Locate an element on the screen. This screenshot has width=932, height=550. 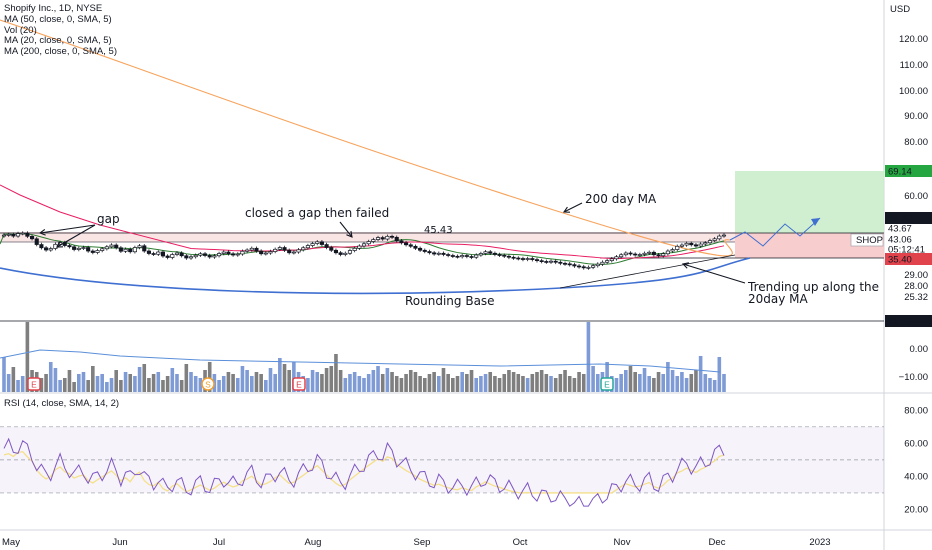
target-zone is located at coordinates (809, 202).